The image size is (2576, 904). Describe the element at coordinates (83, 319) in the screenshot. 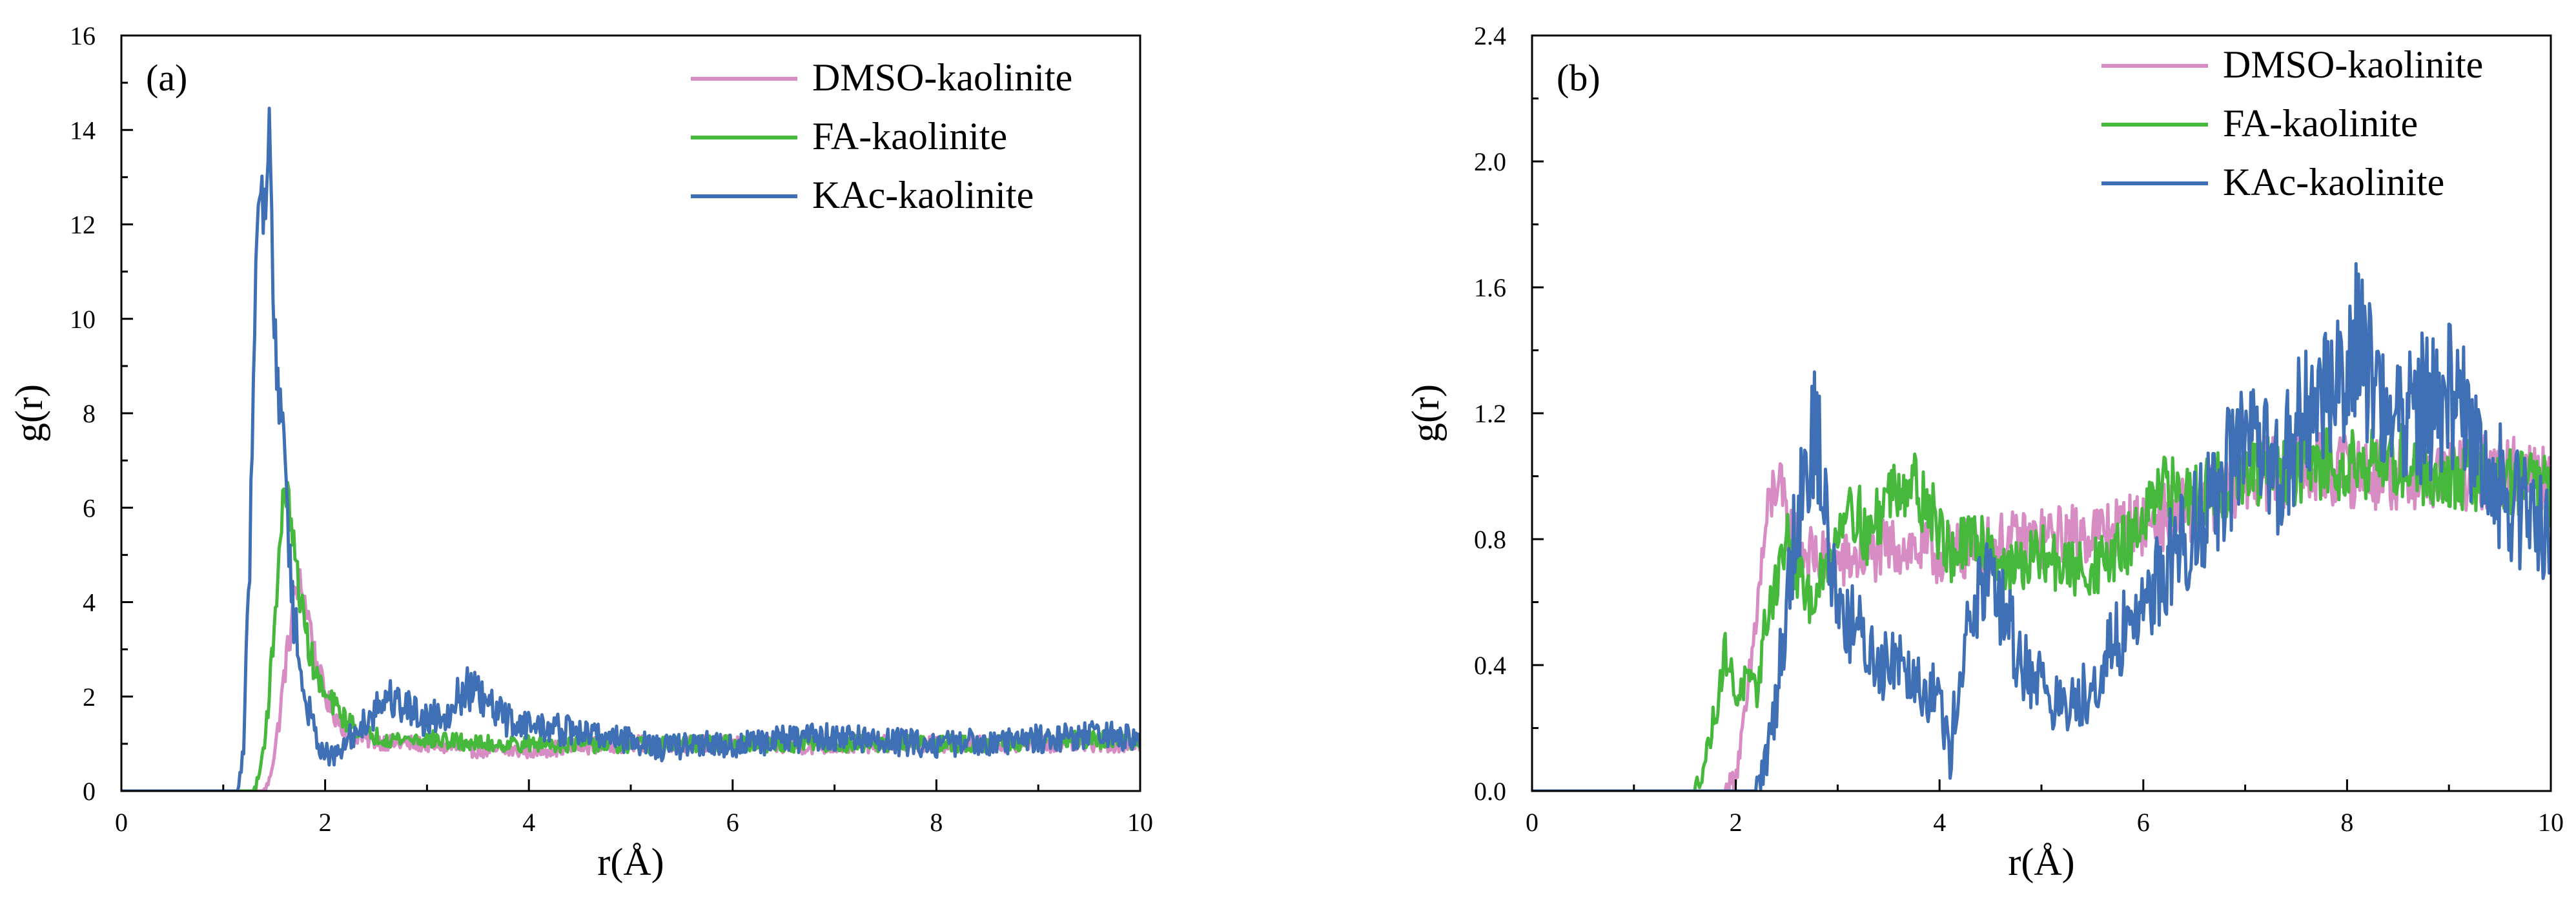

I see `y-tick-label: 10` at that location.